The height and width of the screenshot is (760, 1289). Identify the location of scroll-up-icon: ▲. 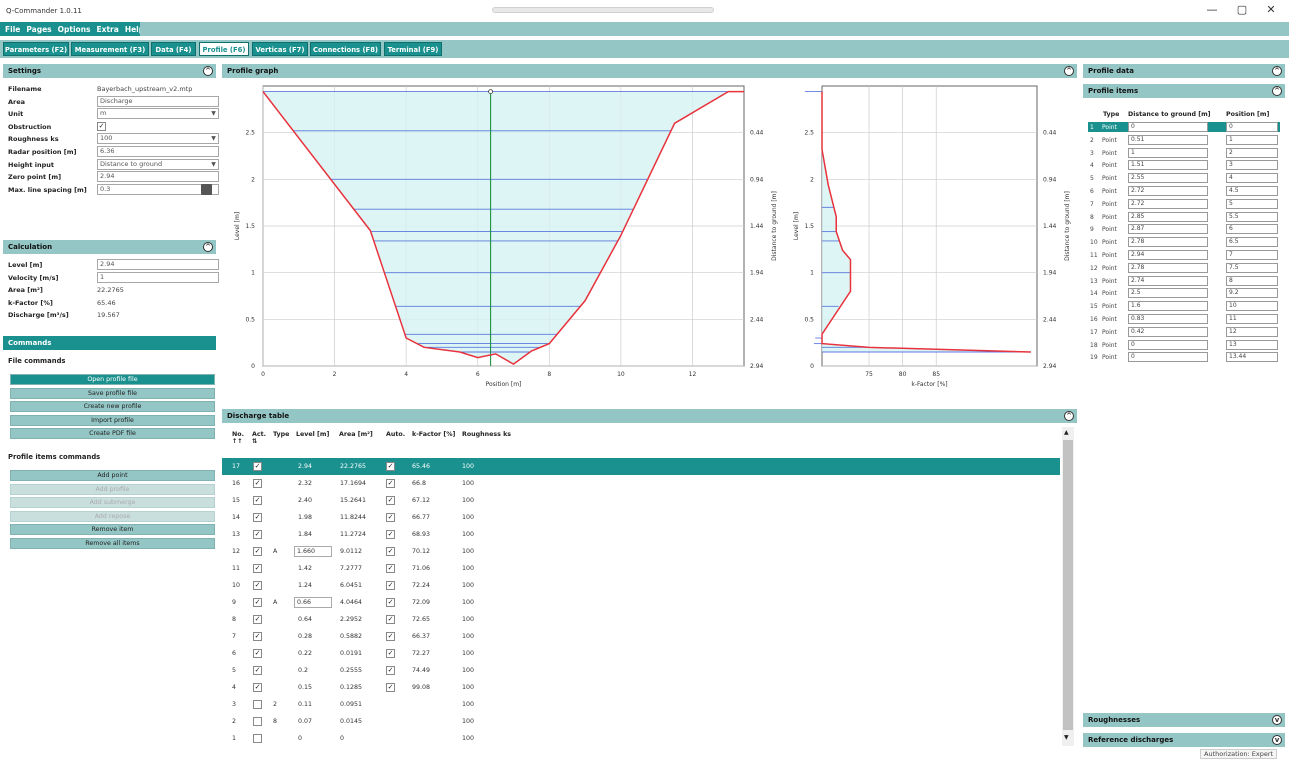
(1066, 432).